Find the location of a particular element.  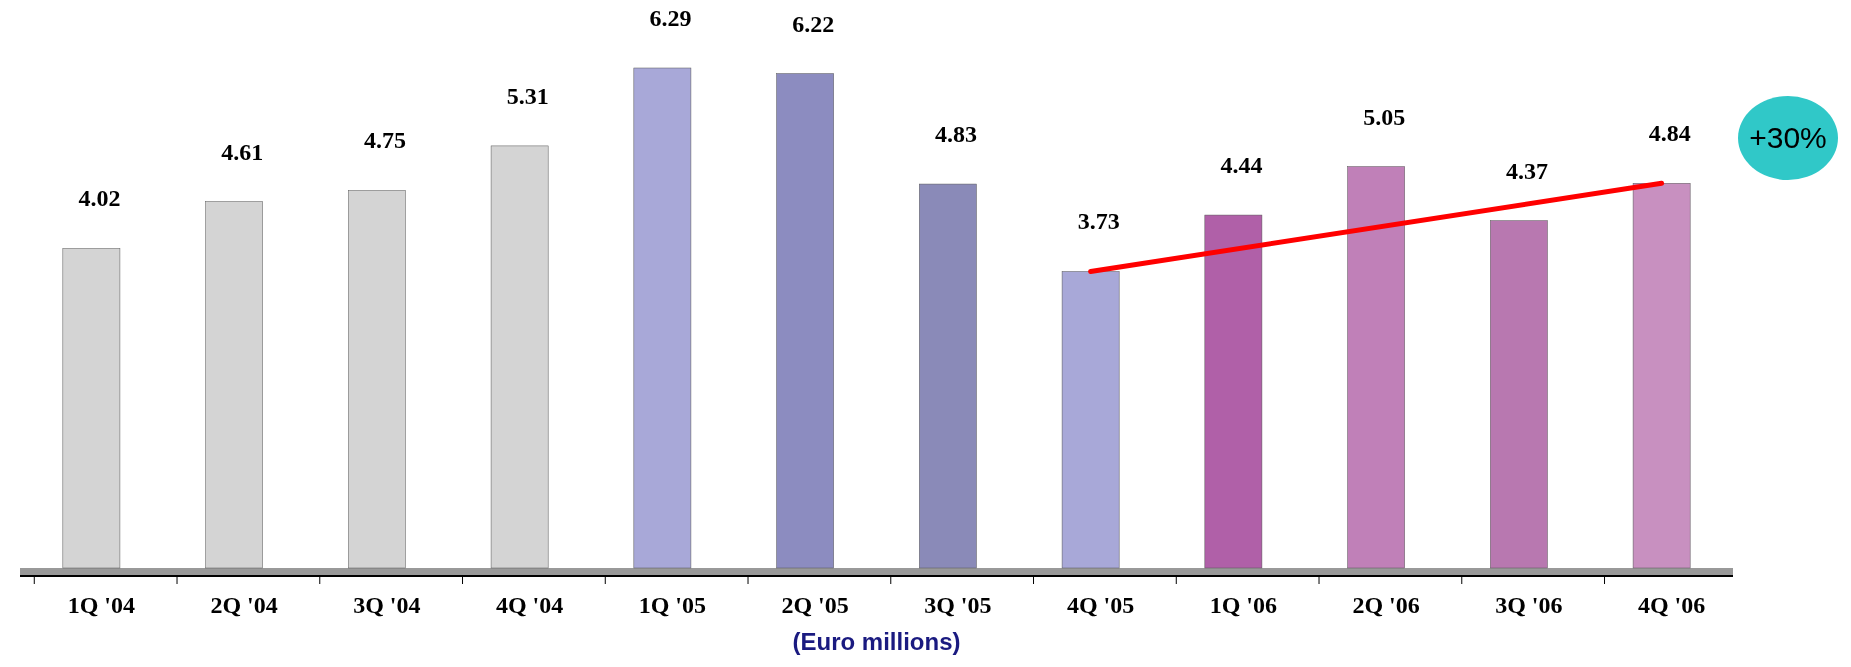

data-label: 3.73 is located at coordinates (1098, 221).